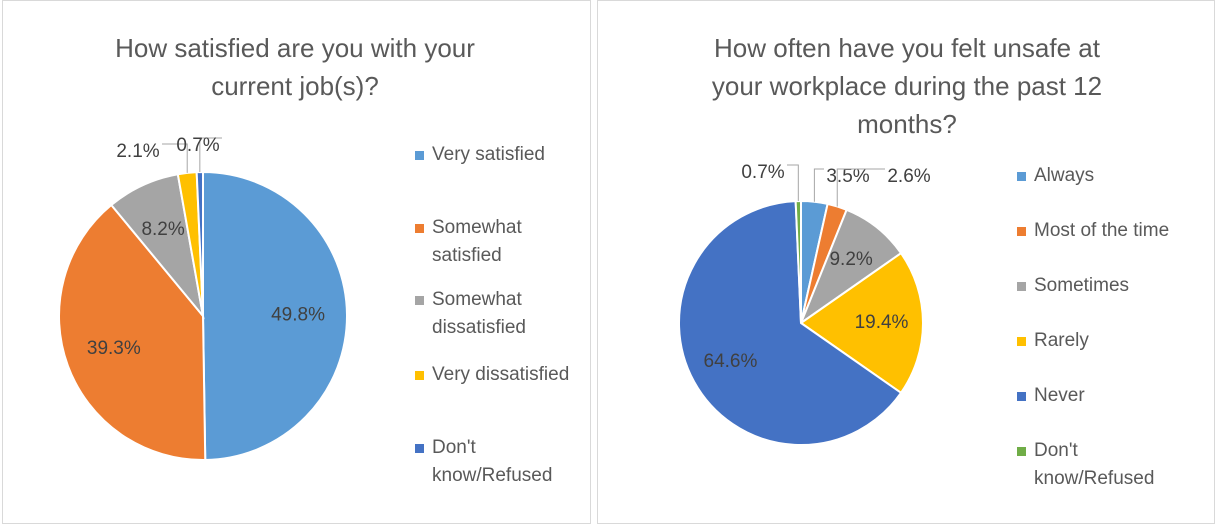 This screenshot has height=526, width=1217. What do you see at coordinates (731, 361) in the screenshot?
I see `data-label: 64.6%` at bounding box center [731, 361].